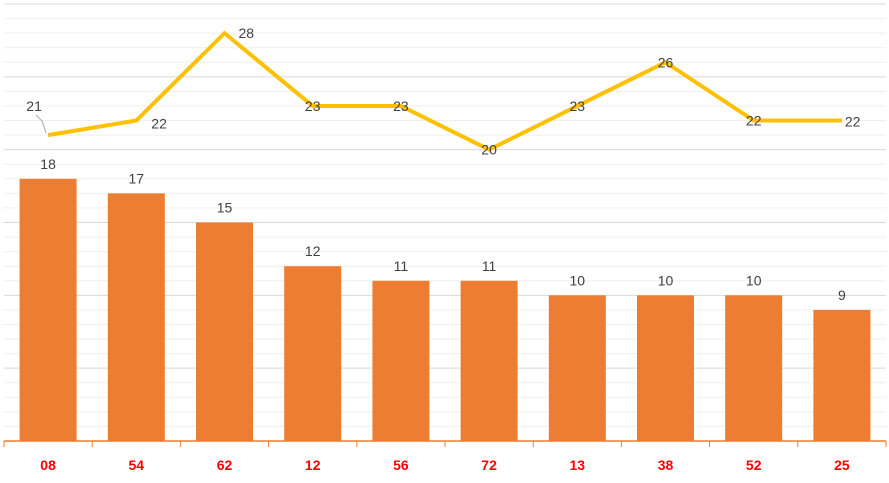  Describe the element at coordinates (489, 150) in the screenshot. I see `line-data-label: 20` at that location.